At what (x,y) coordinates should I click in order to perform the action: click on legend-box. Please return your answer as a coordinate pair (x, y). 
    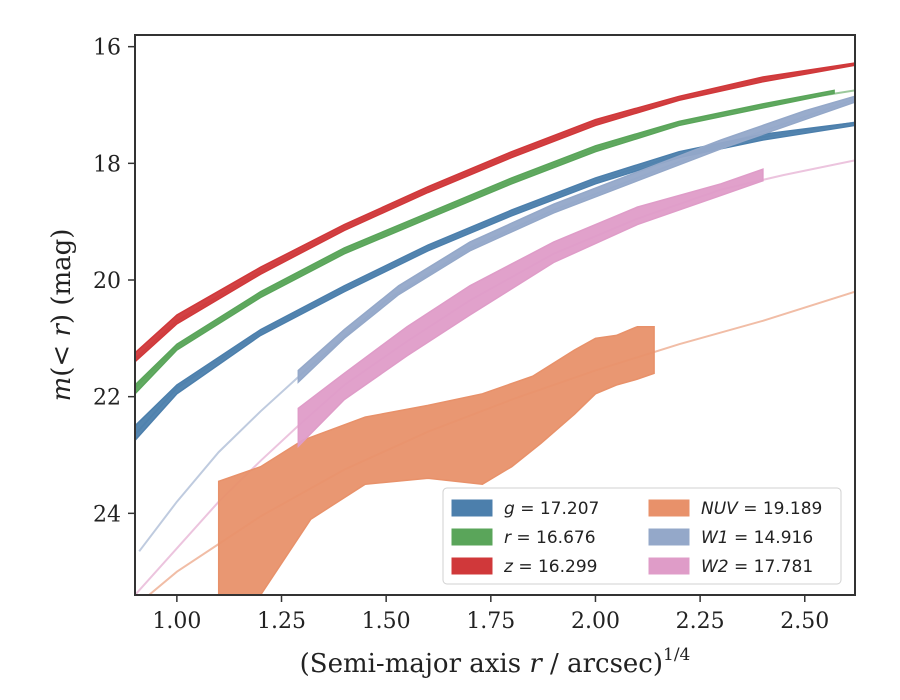
    Looking at the image, I should click on (642, 536).